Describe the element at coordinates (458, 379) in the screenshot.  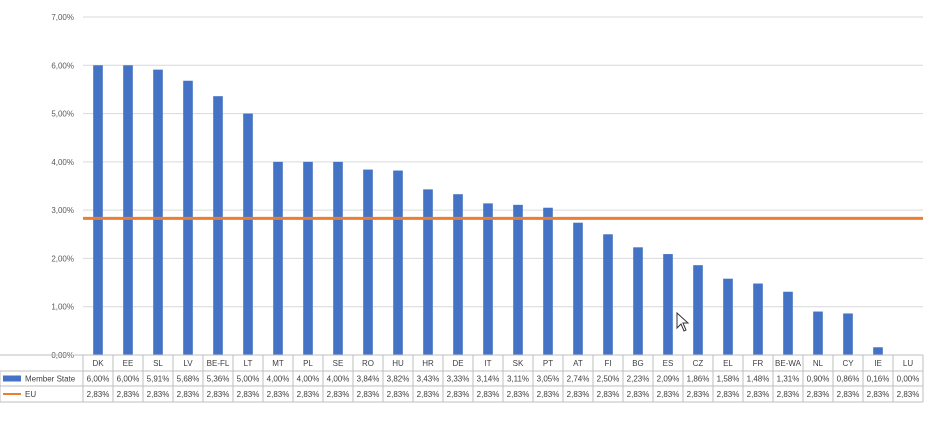
I see `data-label: 3,33%` at that location.